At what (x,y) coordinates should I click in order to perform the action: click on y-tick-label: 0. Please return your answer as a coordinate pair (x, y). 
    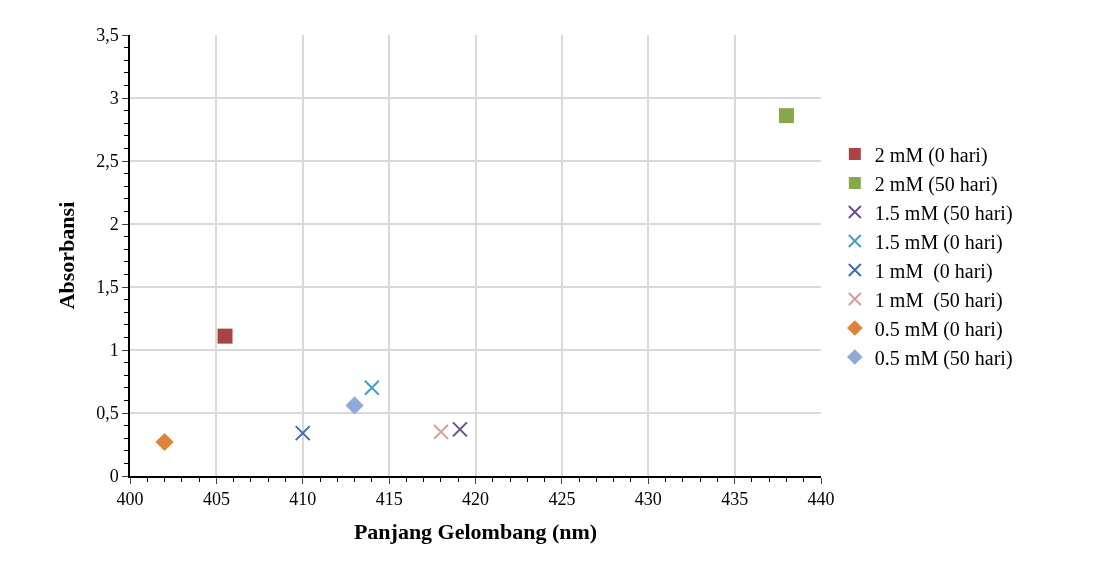
    Looking at the image, I should click on (114, 476).